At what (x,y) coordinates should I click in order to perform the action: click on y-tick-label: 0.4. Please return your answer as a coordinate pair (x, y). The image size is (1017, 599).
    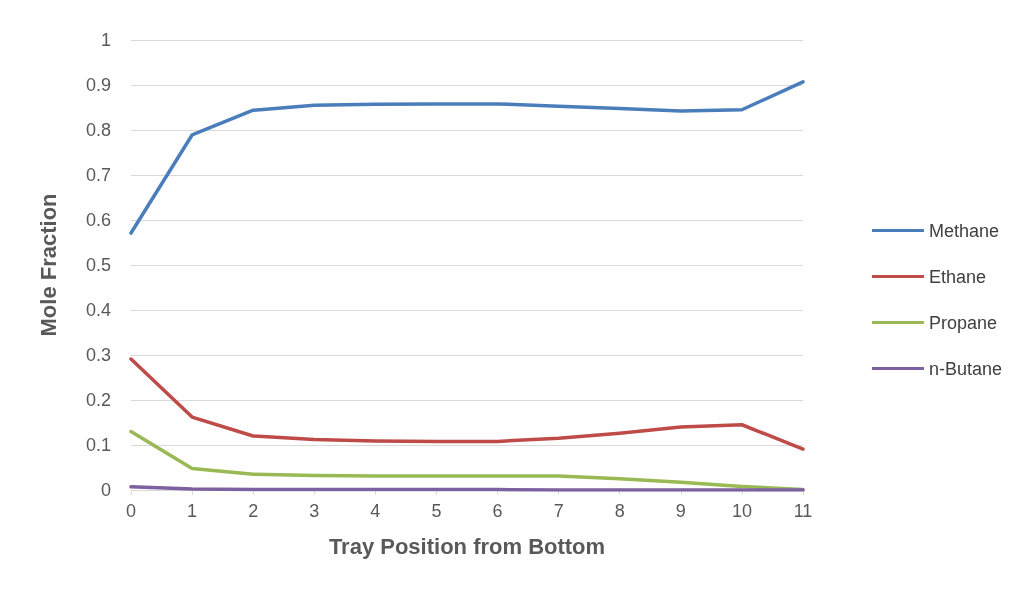
    Looking at the image, I should click on (98, 310).